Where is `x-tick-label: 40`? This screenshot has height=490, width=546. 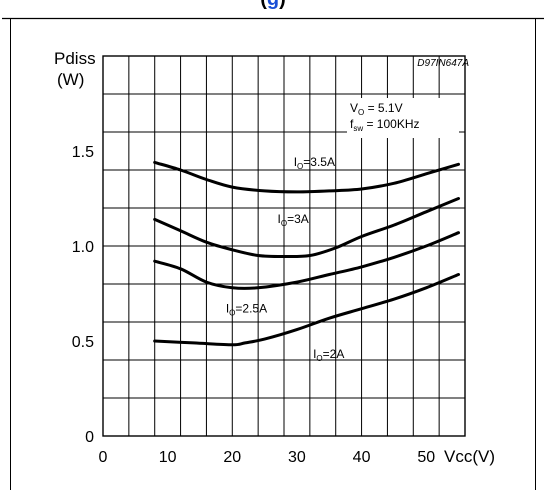
x-tick-label: 40 is located at coordinates (362, 457).